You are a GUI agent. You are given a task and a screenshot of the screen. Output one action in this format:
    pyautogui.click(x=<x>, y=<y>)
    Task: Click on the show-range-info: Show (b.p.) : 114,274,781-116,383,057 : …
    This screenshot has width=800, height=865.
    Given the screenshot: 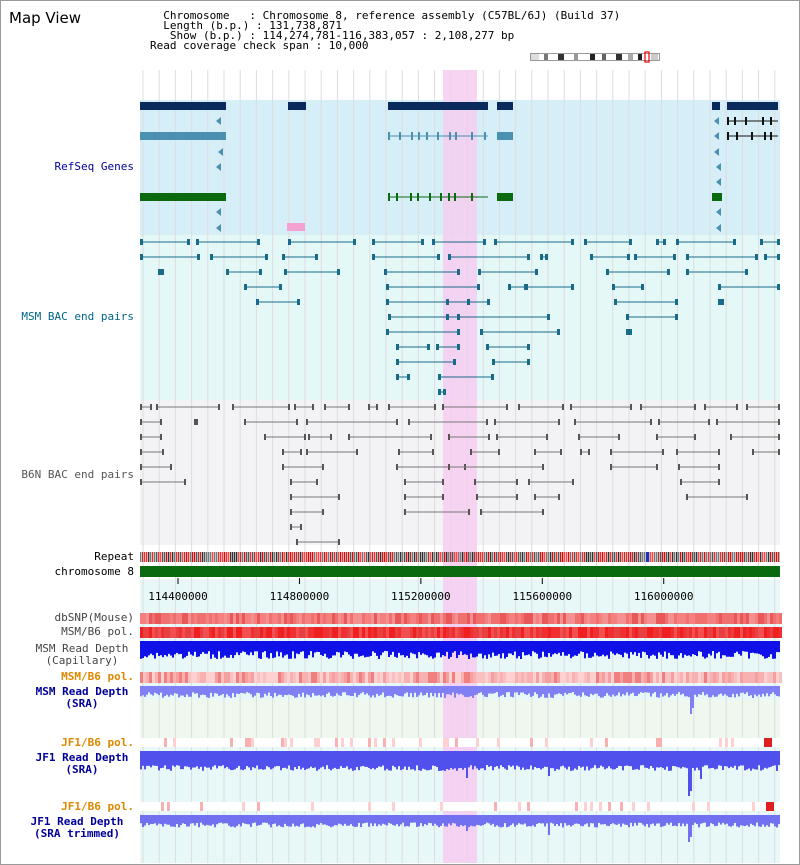 What is the action you would take?
    pyautogui.click(x=332, y=35)
    